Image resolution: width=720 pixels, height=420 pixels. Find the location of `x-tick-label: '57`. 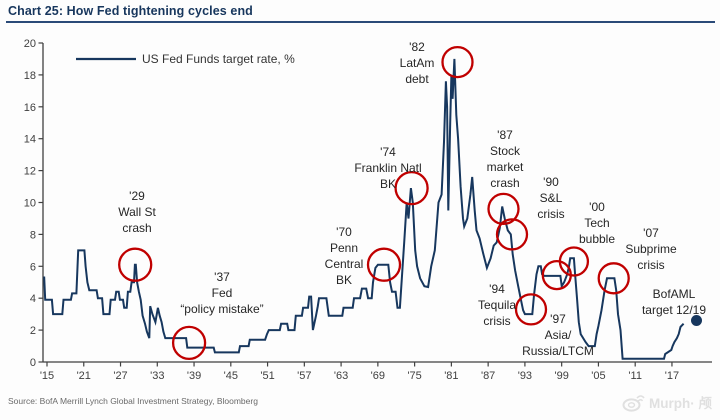

x-tick-label: '57 is located at coordinates (304, 376).